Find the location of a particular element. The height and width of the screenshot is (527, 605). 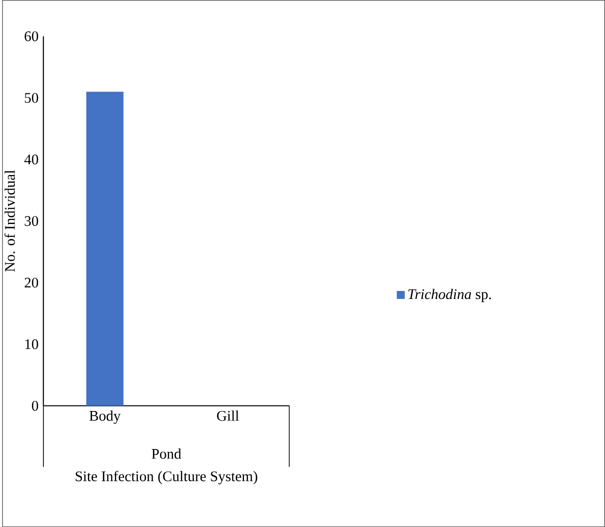

x-axis-title: Site Infection (Culture System) is located at coordinates (167, 477).